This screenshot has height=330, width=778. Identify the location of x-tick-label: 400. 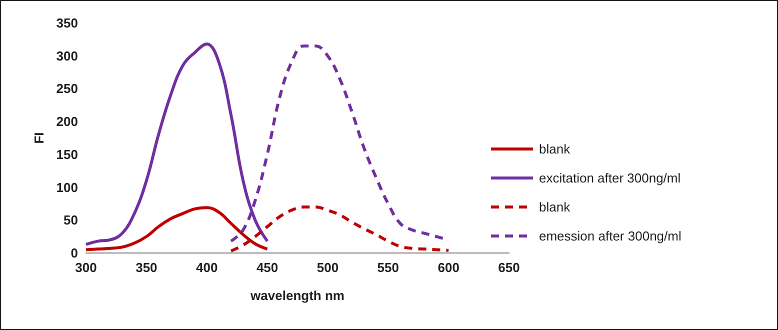
(207, 267).